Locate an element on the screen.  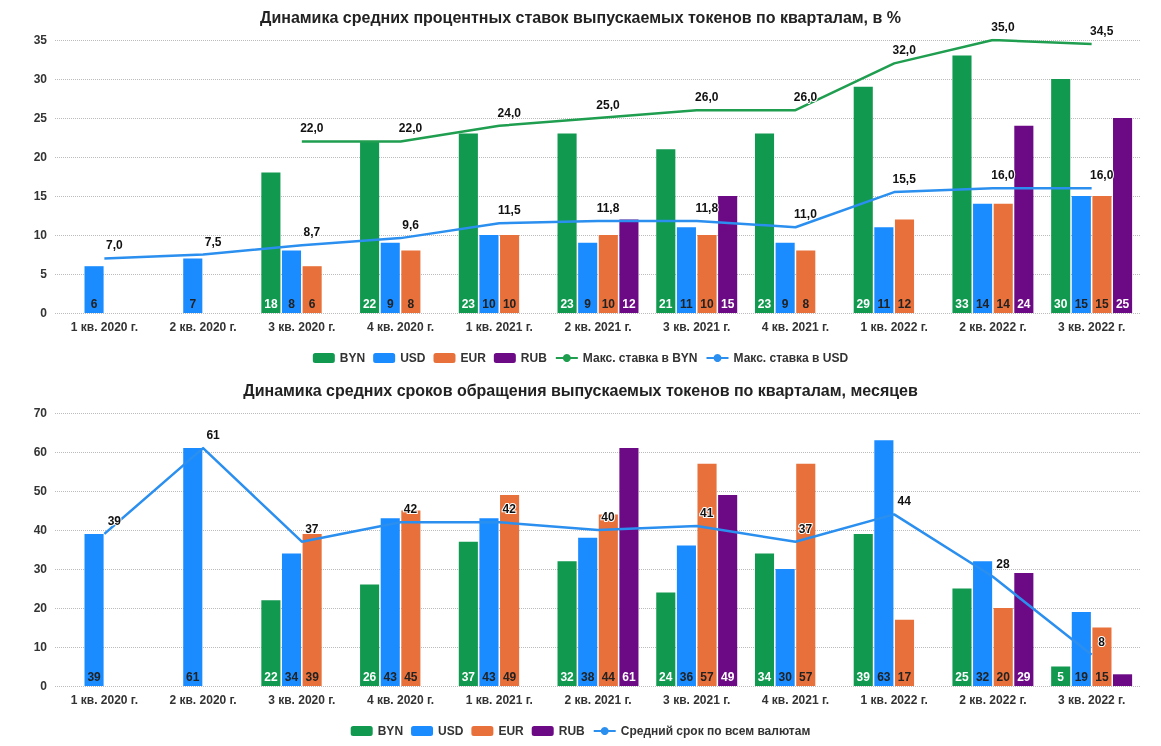
y-tick-label: 50 is located at coordinates (40, 491).